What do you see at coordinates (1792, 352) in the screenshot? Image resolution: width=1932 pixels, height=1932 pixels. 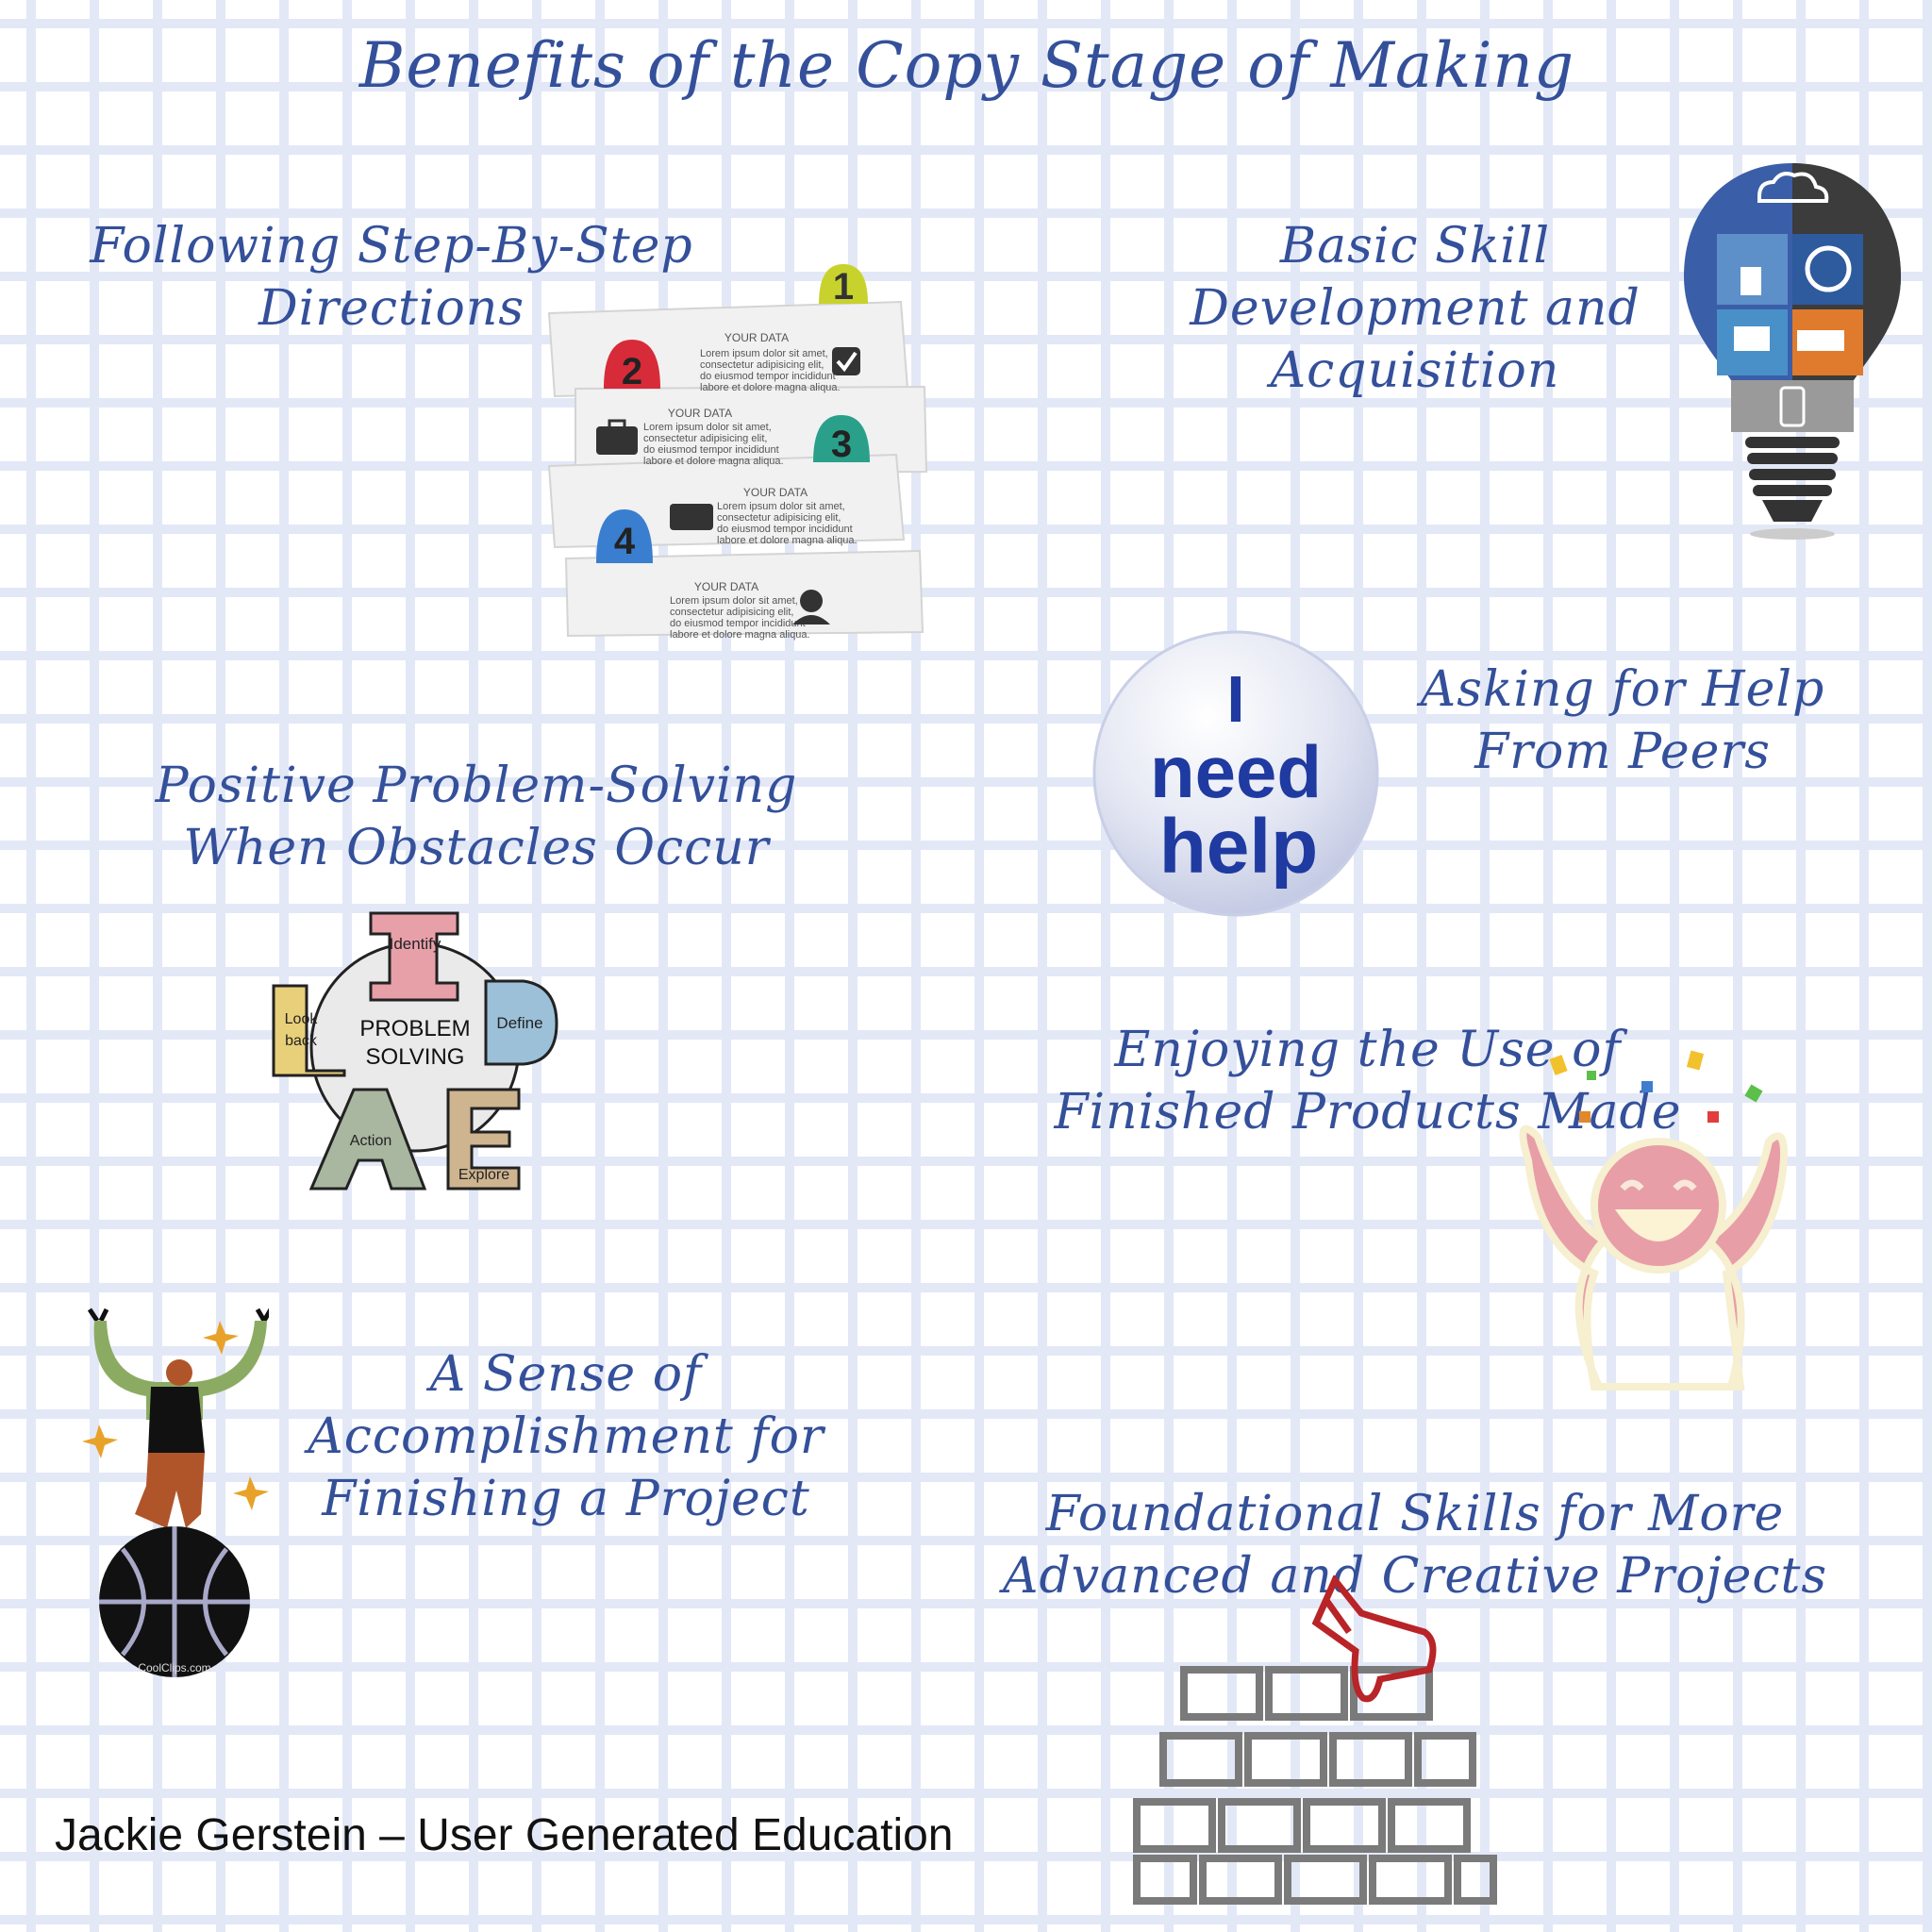 I see `puzzle-lightbulb-icon` at bounding box center [1792, 352].